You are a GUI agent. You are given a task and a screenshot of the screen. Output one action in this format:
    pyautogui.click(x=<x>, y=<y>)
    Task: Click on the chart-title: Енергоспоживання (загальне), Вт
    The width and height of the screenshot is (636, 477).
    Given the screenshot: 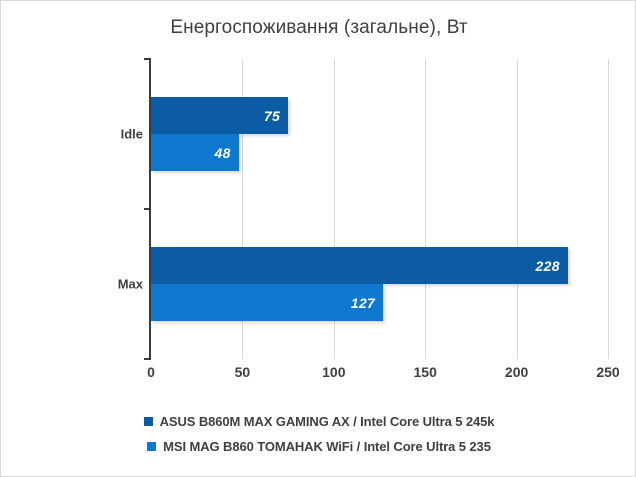 What is the action you would take?
    pyautogui.click(x=319, y=27)
    